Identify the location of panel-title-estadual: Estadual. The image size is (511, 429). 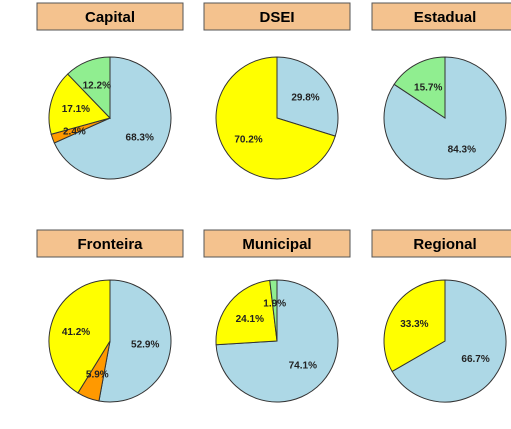
(445, 17).